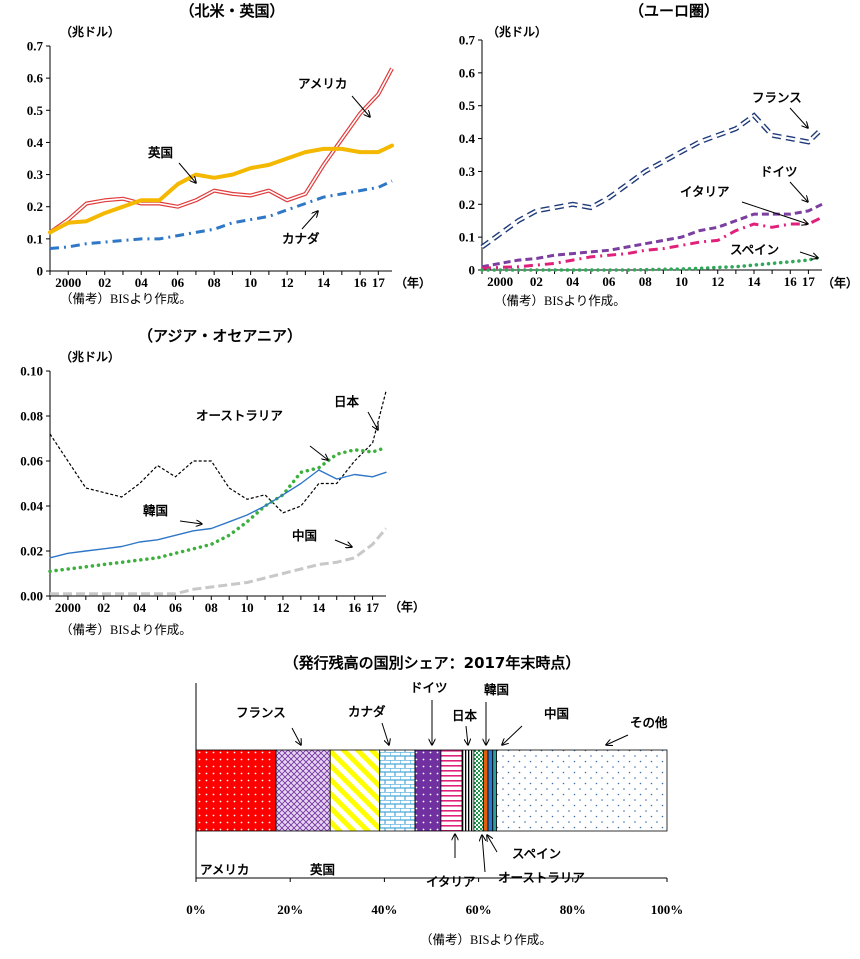 This screenshot has width=860, height=959. I want to click on y-tick-label: 0.1, so click(35, 238).